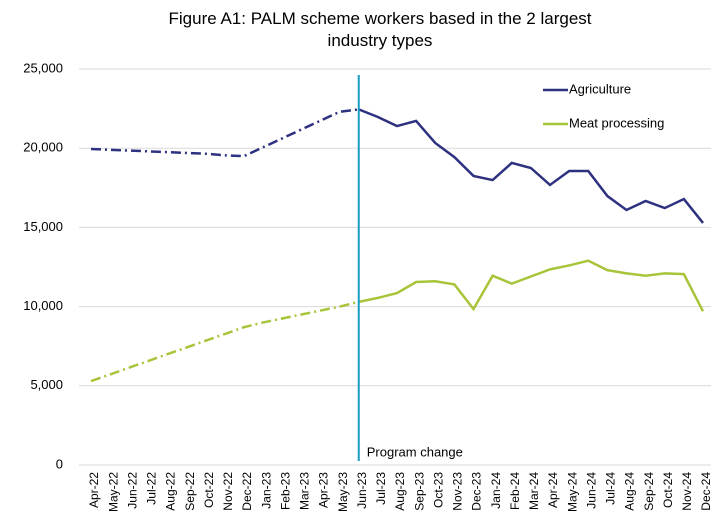 The width and height of the screenshot is (717, 531). What do you see at coordinates (152, 488) in the screenshot?
I see `x-tick-label: Jul-22` at bounding box center [152, 488].